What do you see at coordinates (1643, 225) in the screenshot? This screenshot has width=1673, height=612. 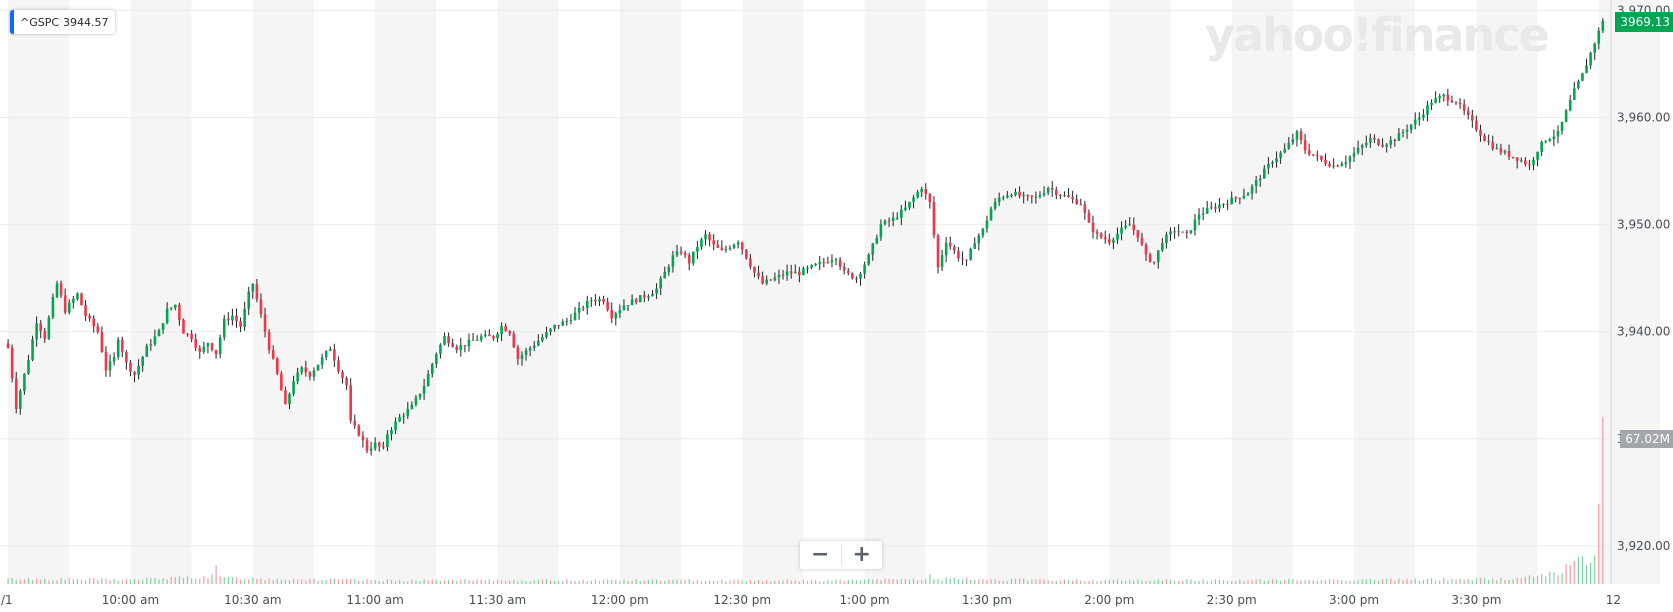 I see `y-tick-label: 3,950.00` at bounding box center [1643, 225].